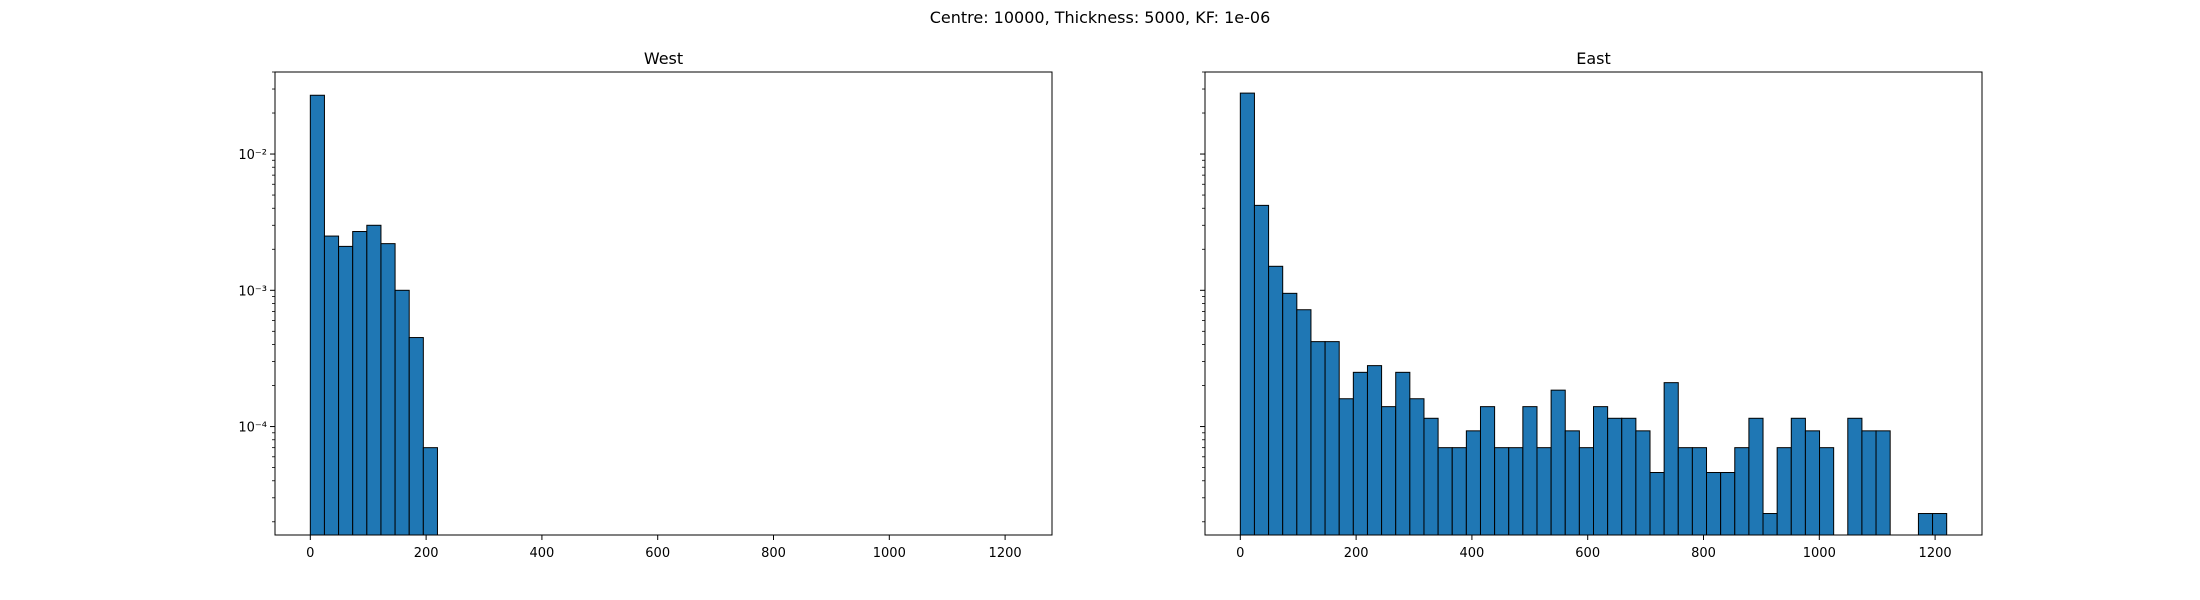 This screenshot has height=600, width=2200. Describe the element at coordinates (541, 553) in the screenshot. I see `west-x-tick-label: 400` at that location.